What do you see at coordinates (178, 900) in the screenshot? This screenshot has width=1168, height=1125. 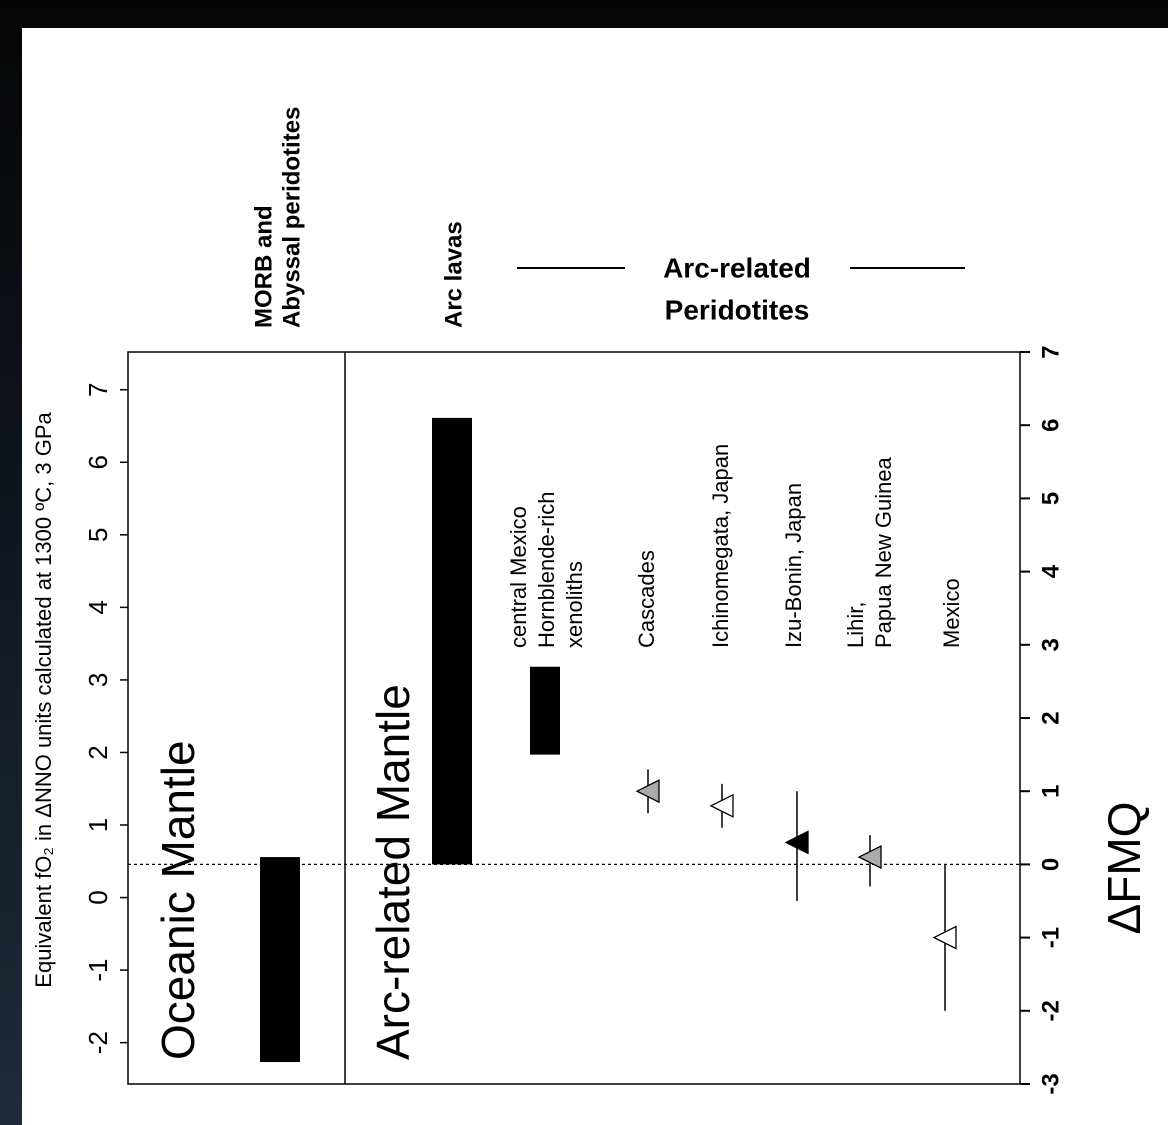 I see `panel-title: Oceanic Mantle` at bounding box center [178, 900].